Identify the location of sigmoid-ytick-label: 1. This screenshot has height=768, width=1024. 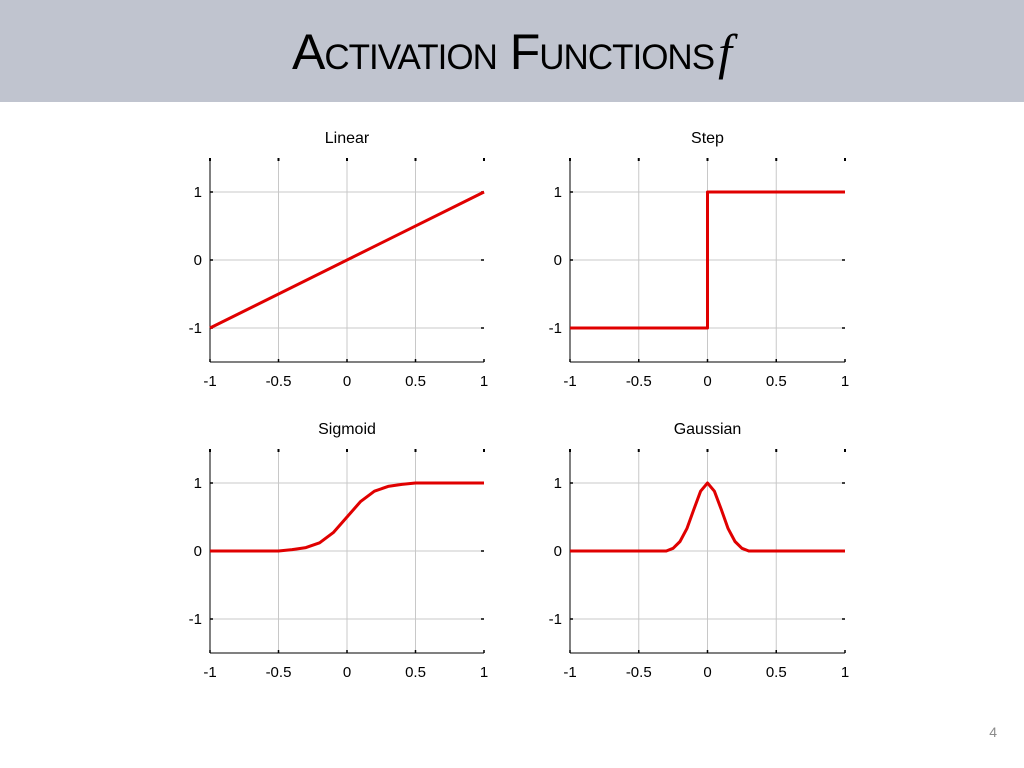
(198, 483).